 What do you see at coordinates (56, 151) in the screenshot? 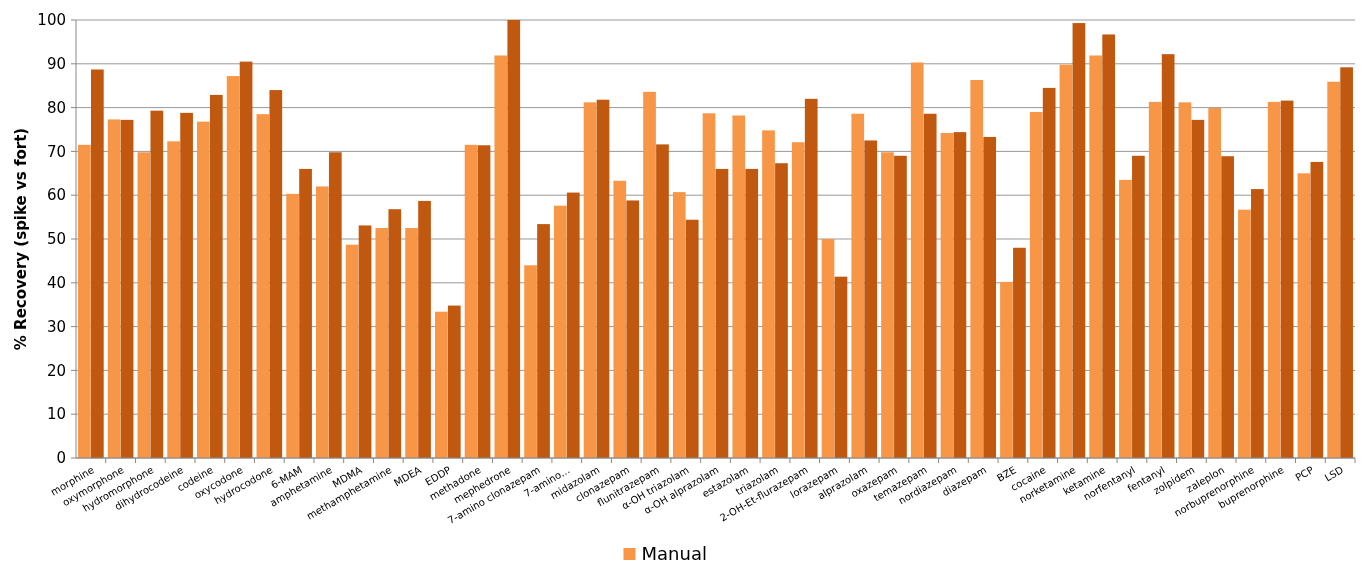
I see `y-tick-label: 70` at bounding box center [56, 151].